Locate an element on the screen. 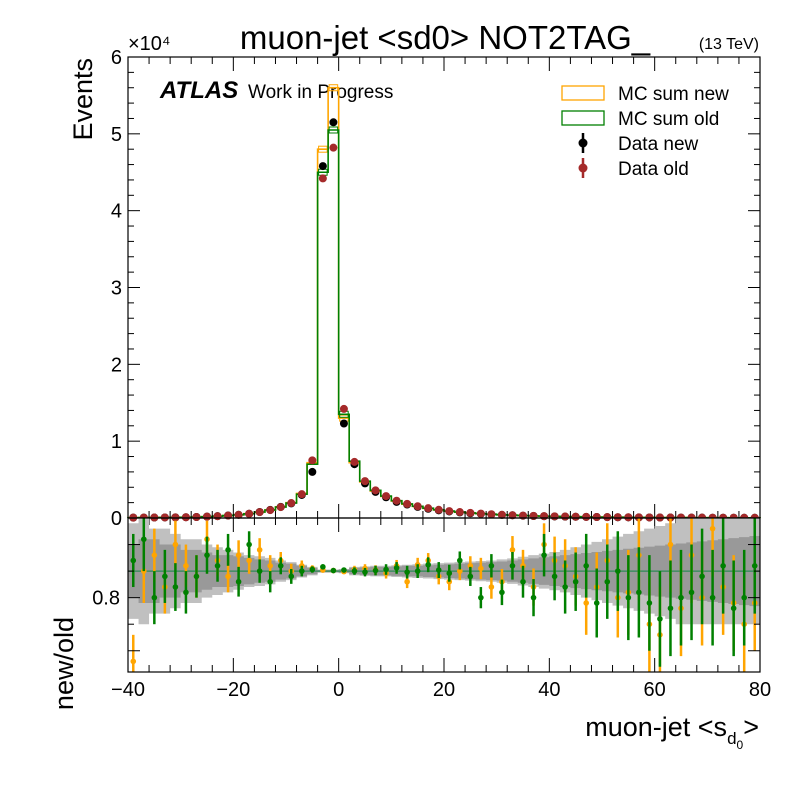  y-multiplier: ×10⁴ is located at coordinates (149, 44).